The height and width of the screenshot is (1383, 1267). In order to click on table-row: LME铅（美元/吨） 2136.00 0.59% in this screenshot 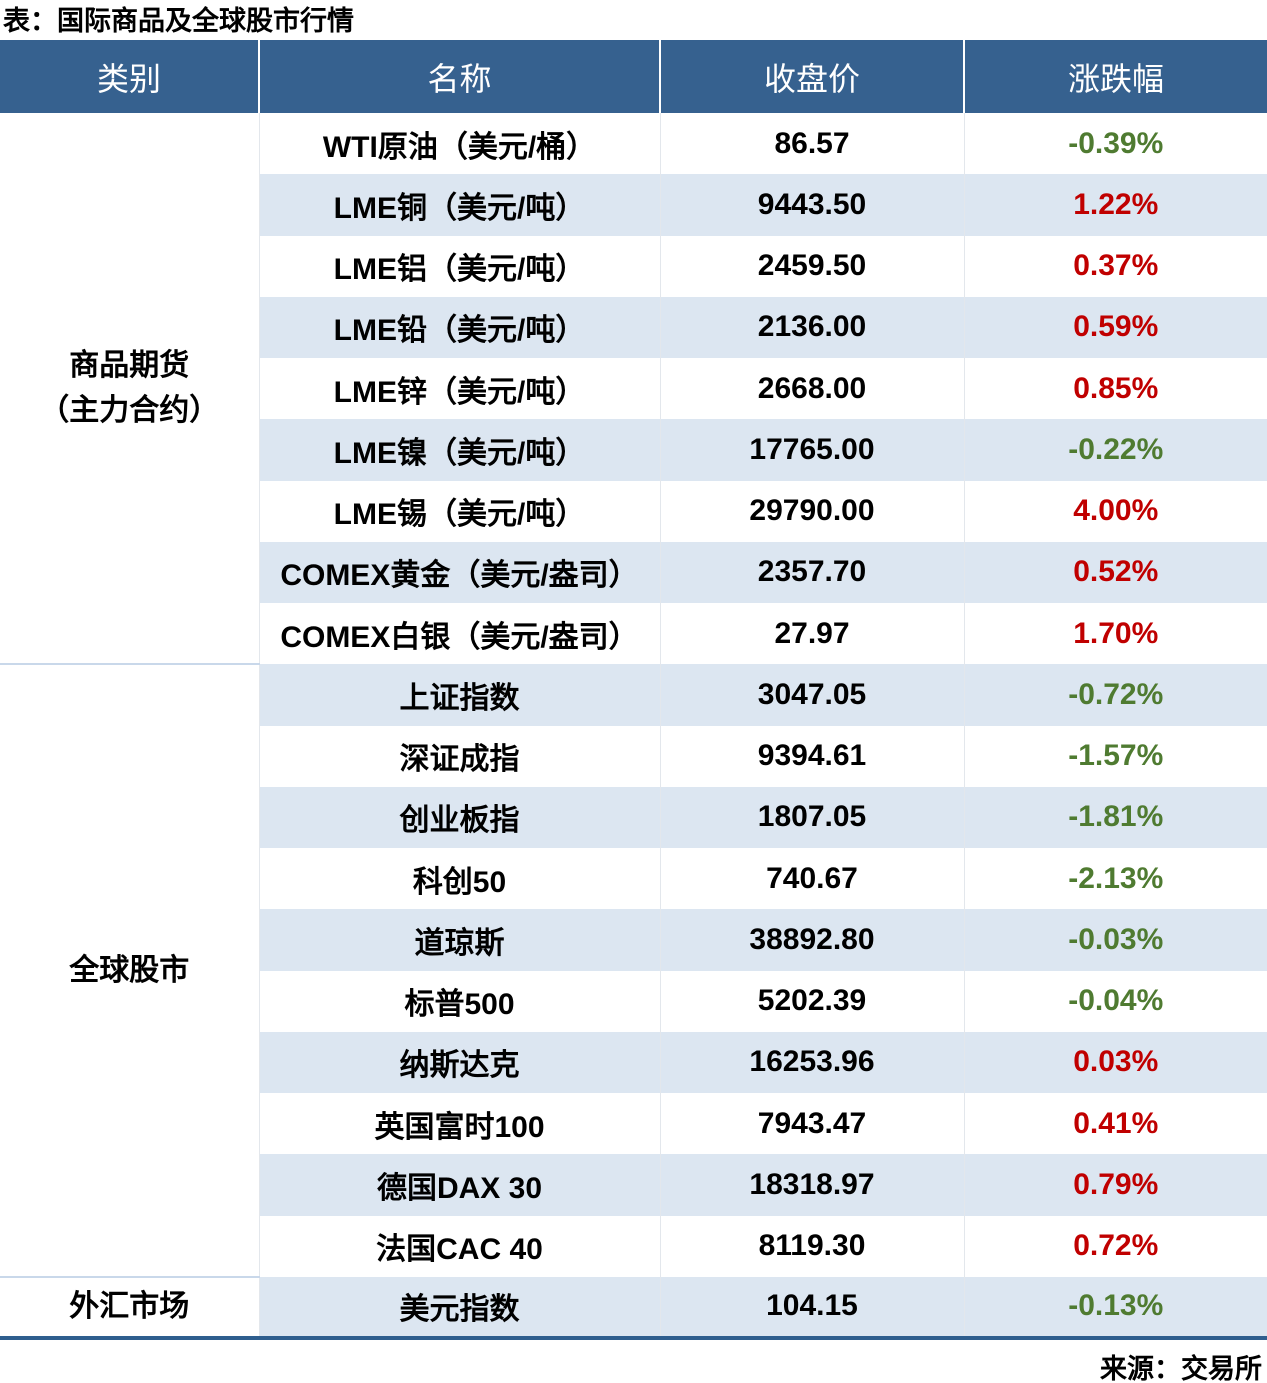, I will do `click(633, 327)`.